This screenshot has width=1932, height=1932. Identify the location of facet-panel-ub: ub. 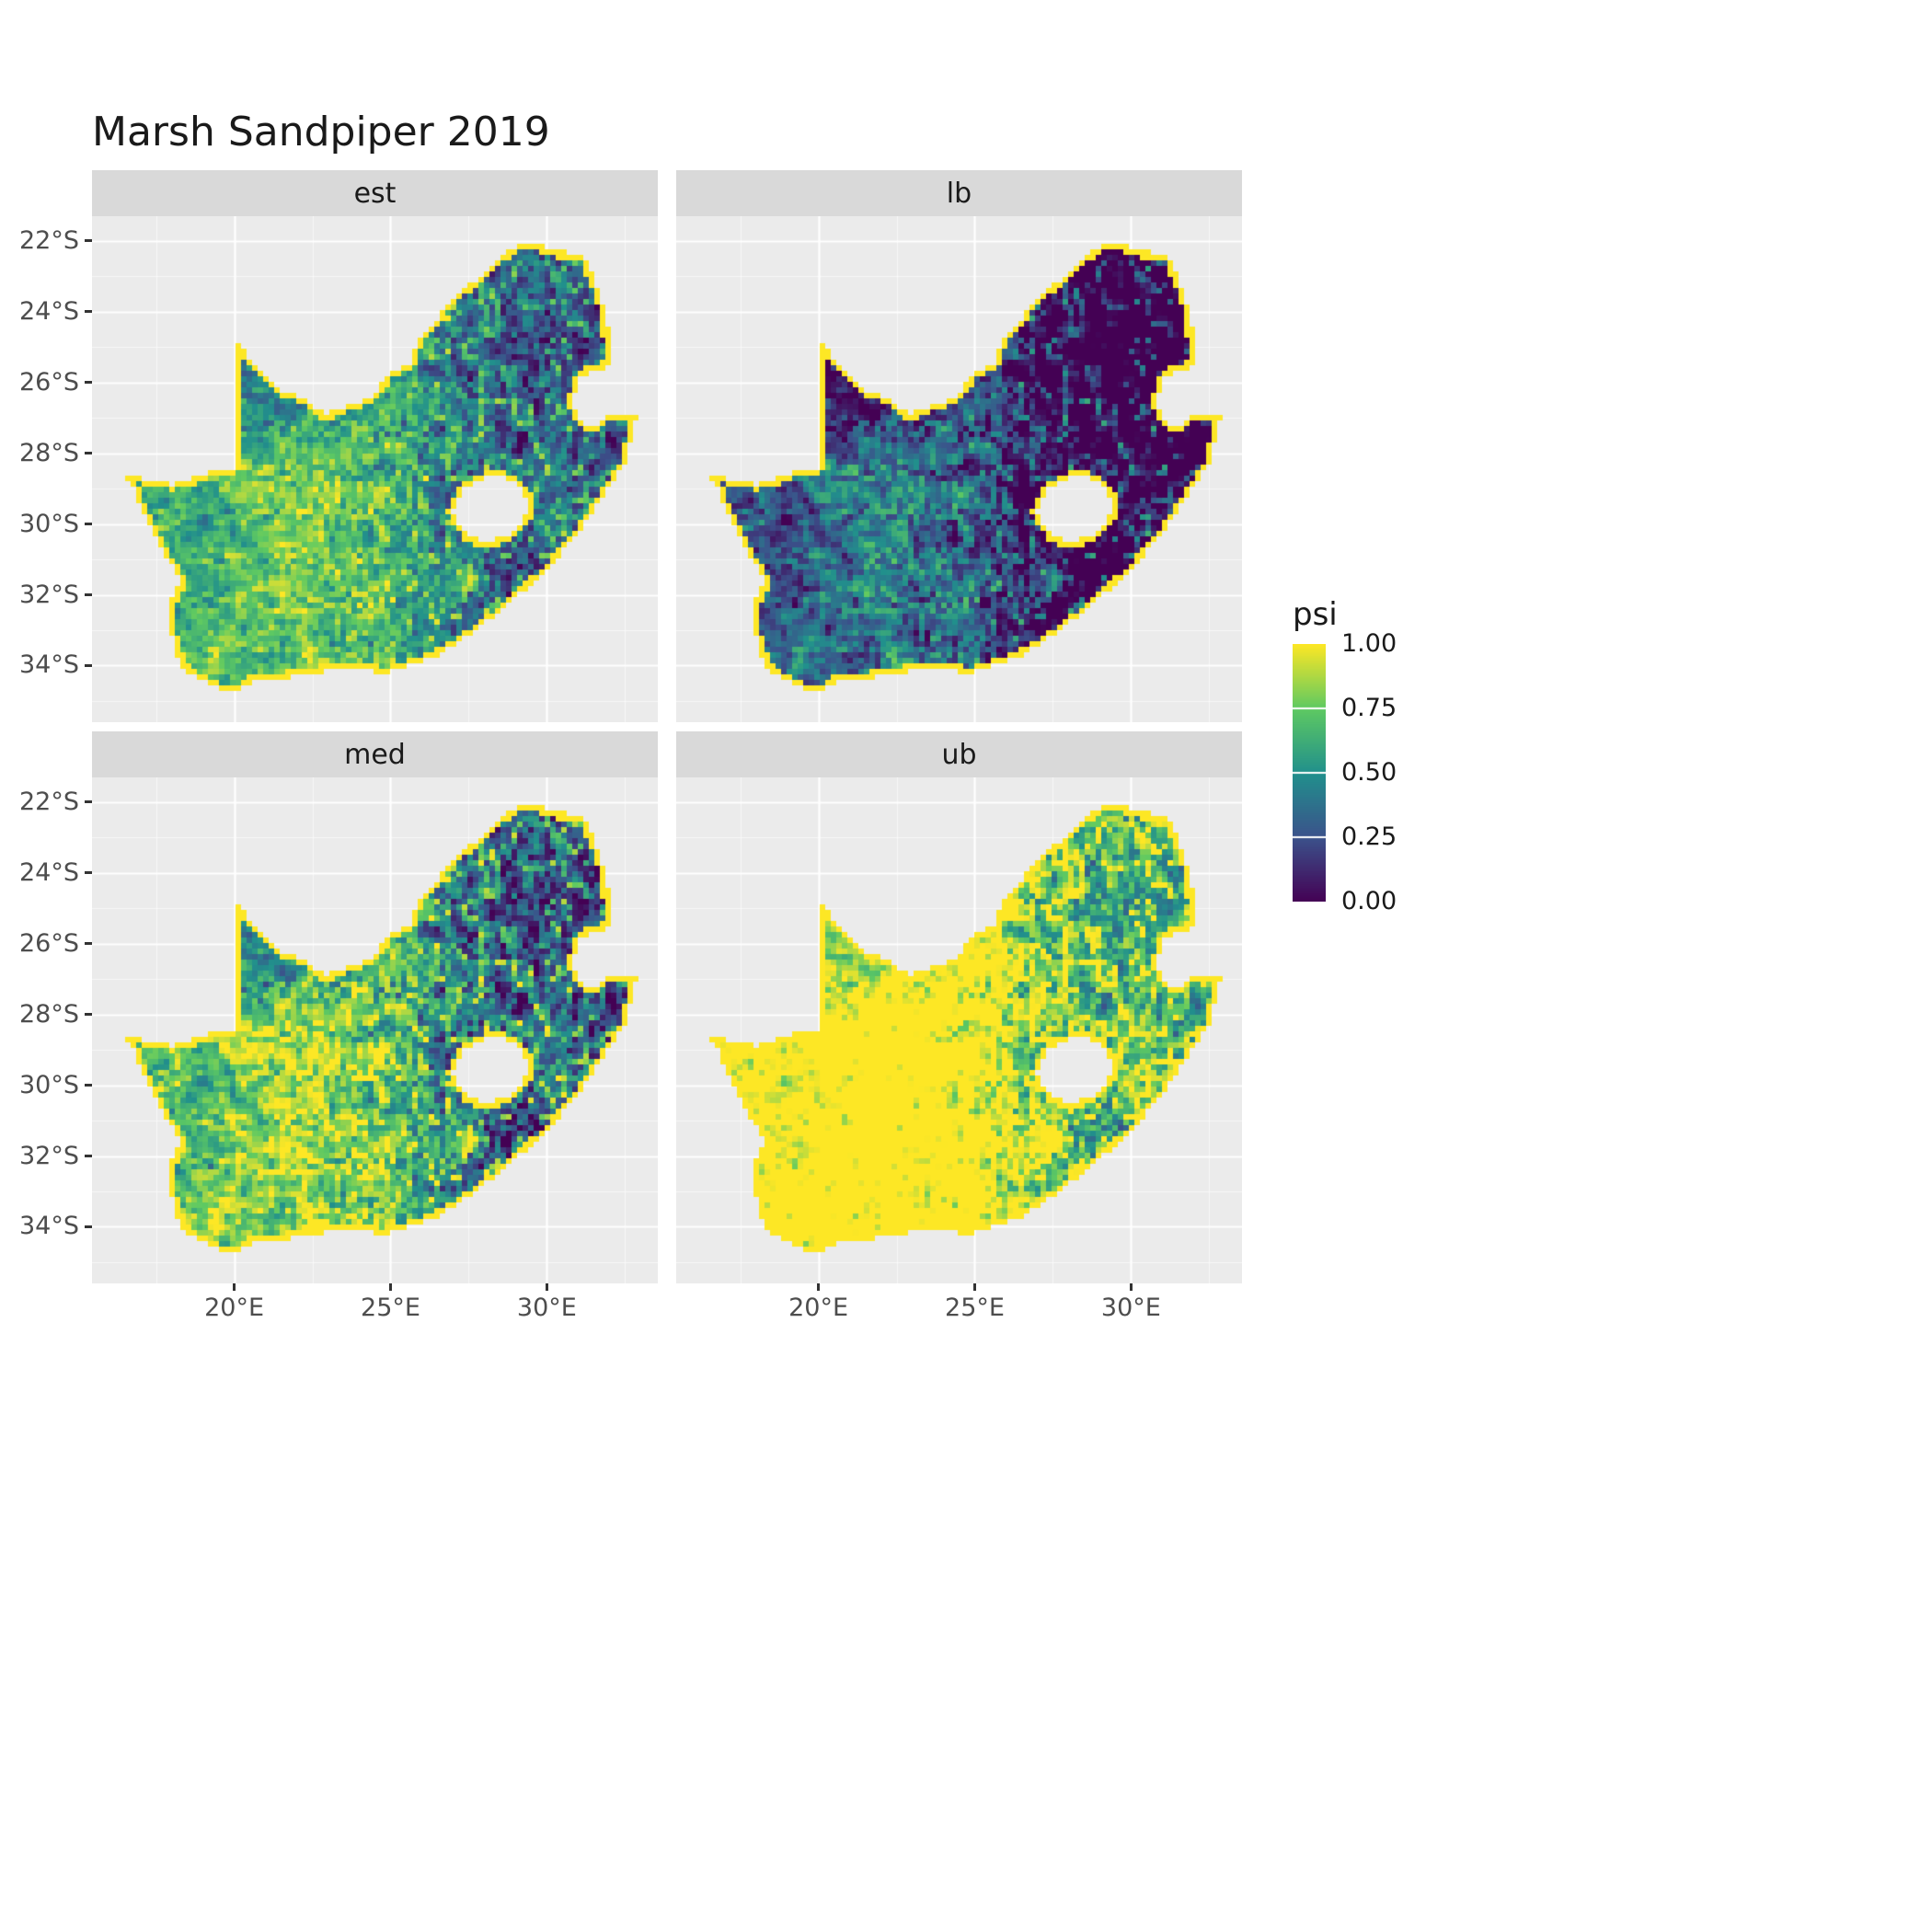
(959, 1007).